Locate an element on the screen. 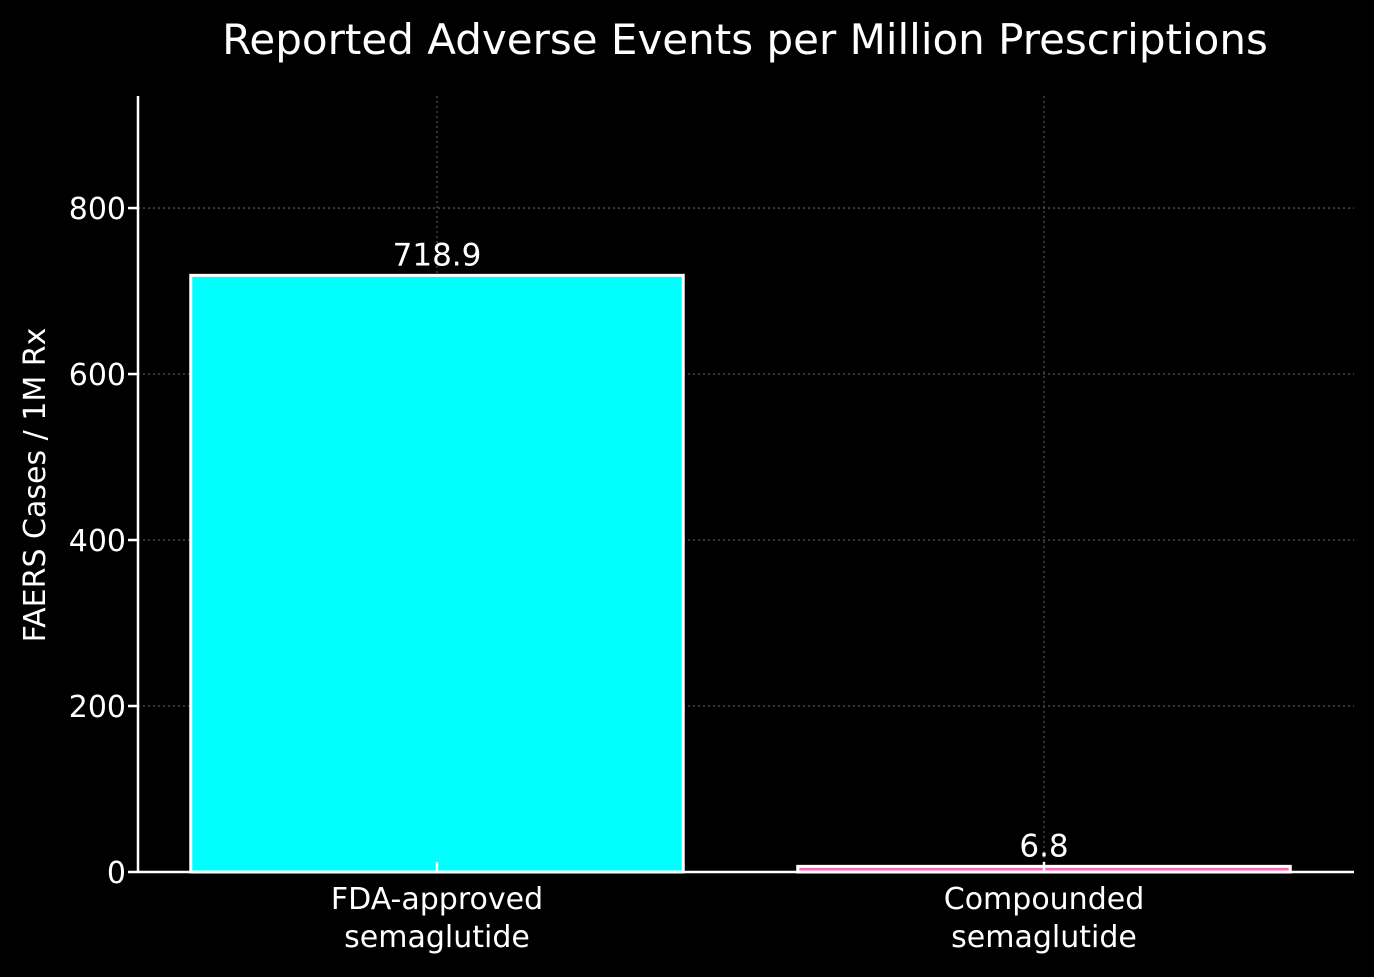  y-tick-label: 0 is located at coordinates (116, 873).